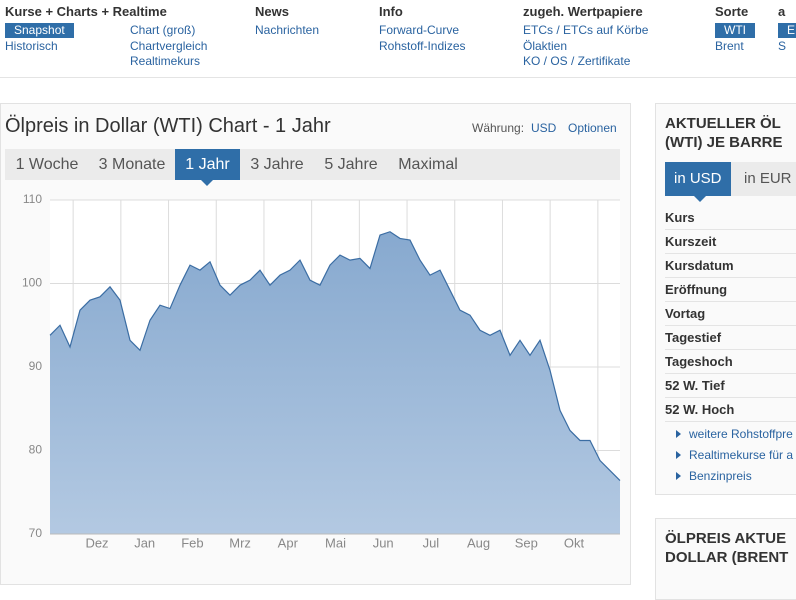  Describe the element at coordinates (39, 30) in the screenshot. I see `nav-link: Snapshot` at that location.